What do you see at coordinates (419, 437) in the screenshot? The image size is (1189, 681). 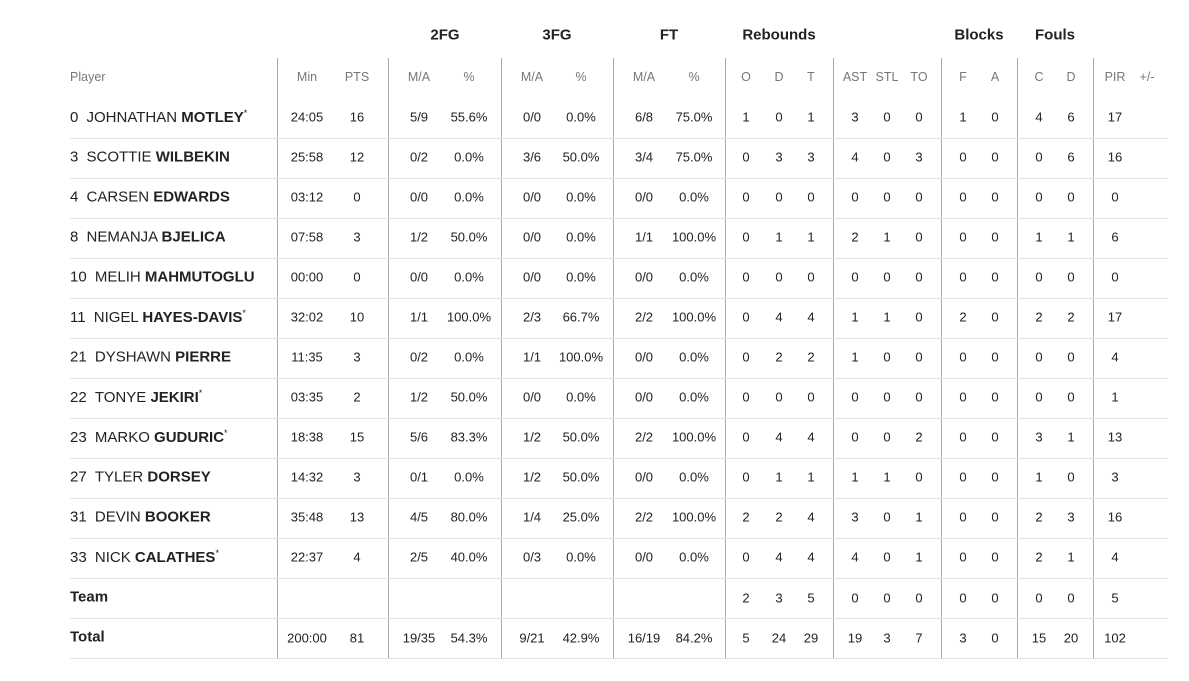 I see `stat-cell: 5/6` at bounding box center [419, 437].